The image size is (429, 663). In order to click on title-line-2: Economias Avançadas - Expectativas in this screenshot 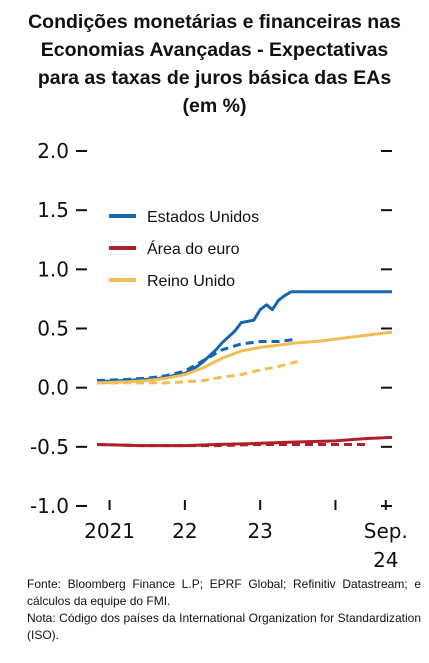, I will do `click(214, 50)`.